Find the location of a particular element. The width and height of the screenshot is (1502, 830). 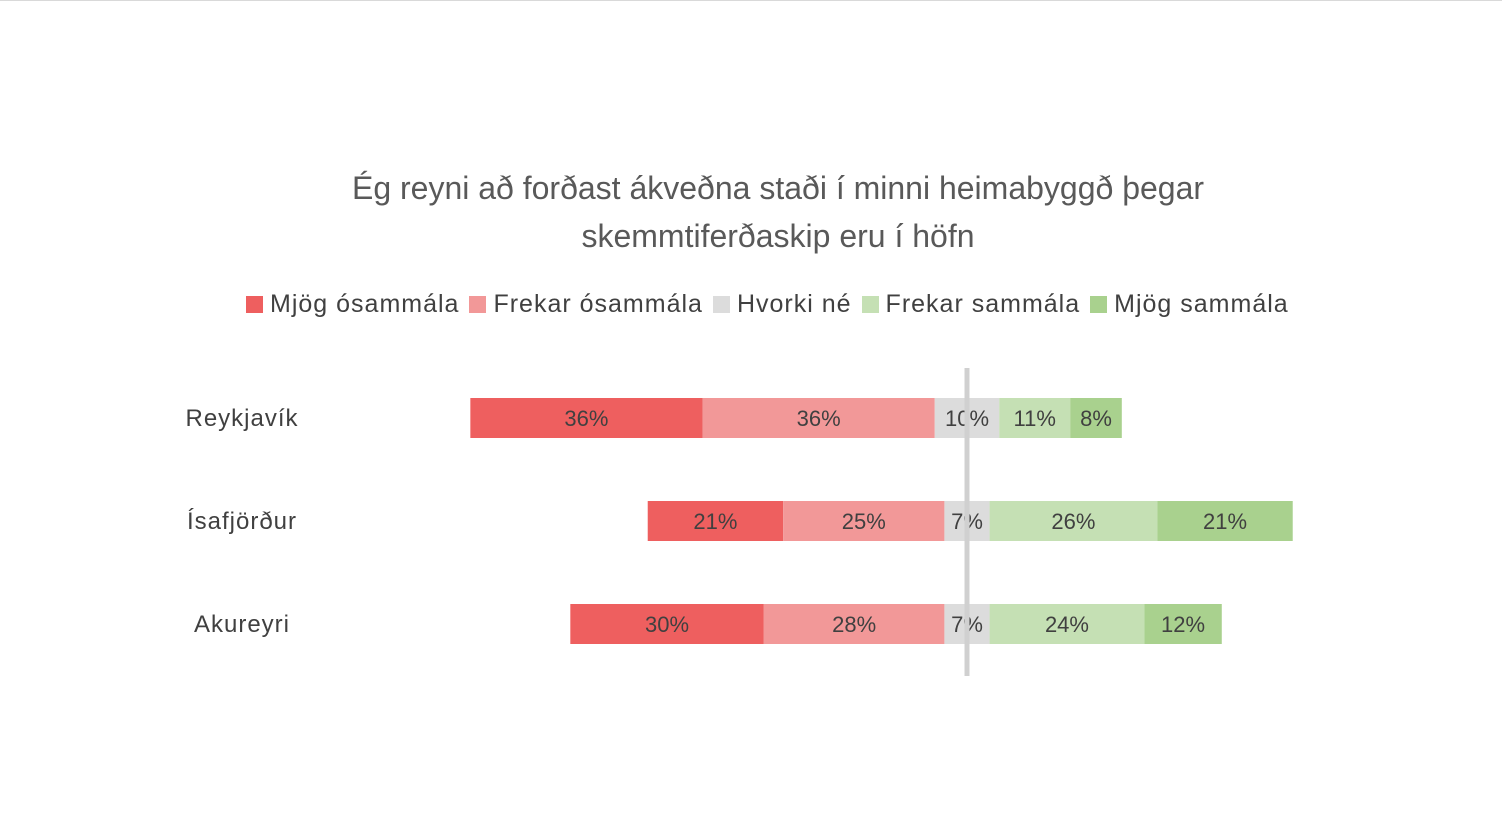

data-label: 8% is located at coordinates (1096, 418).